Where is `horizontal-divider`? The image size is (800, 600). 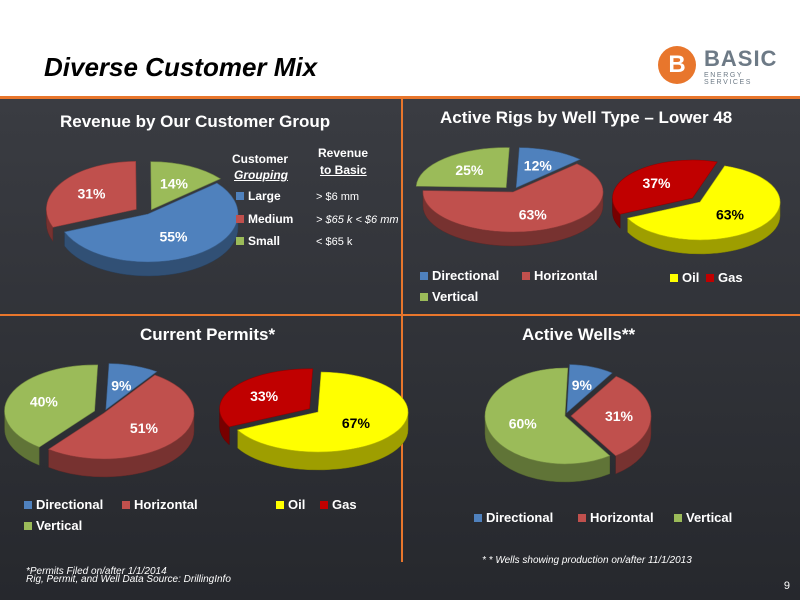 horizontal-divider is located at coordinates (400, 315).